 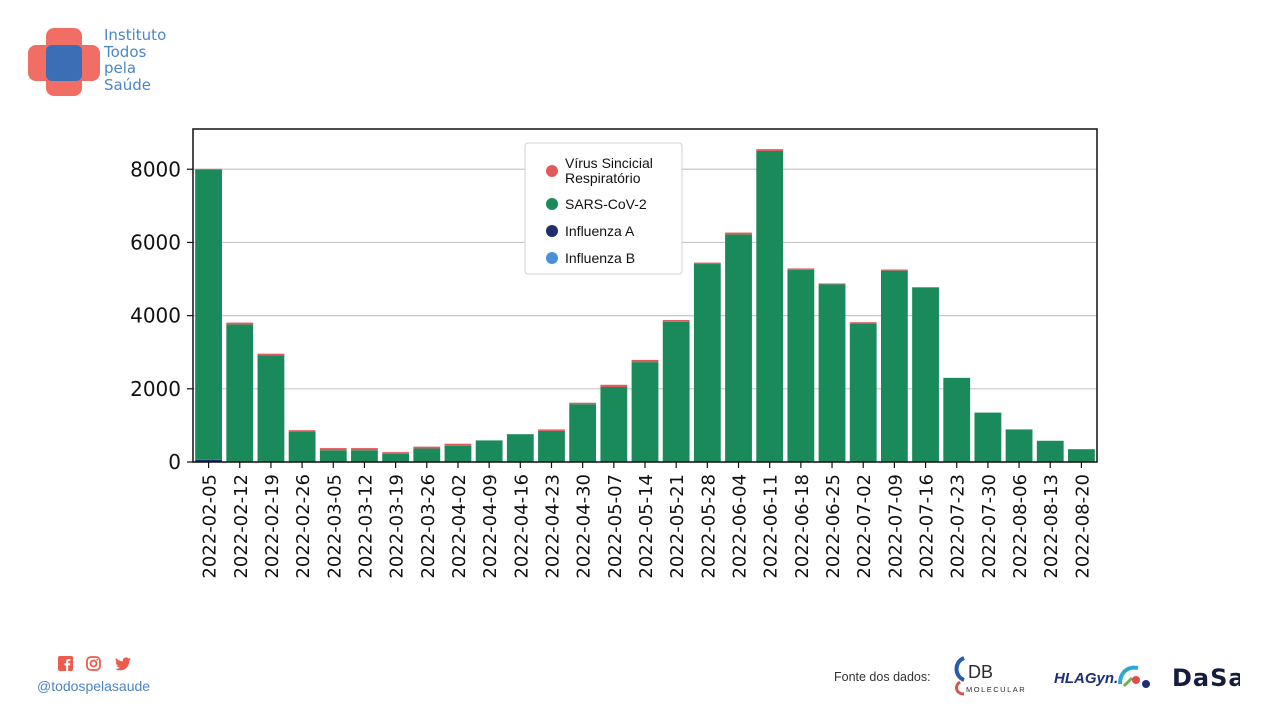 I want to click on facebook-icon, so click(x=65, y=664).